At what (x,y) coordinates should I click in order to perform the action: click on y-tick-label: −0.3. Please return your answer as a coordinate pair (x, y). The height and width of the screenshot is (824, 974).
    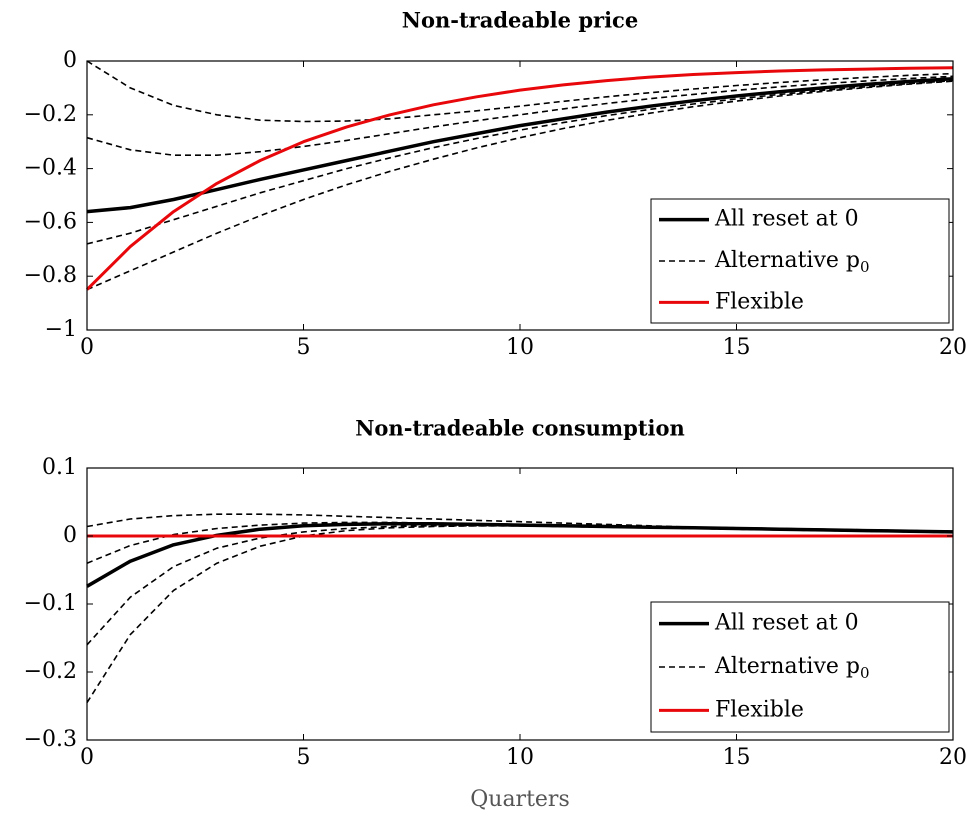
    Looking at the image, I should click on (50, 739).